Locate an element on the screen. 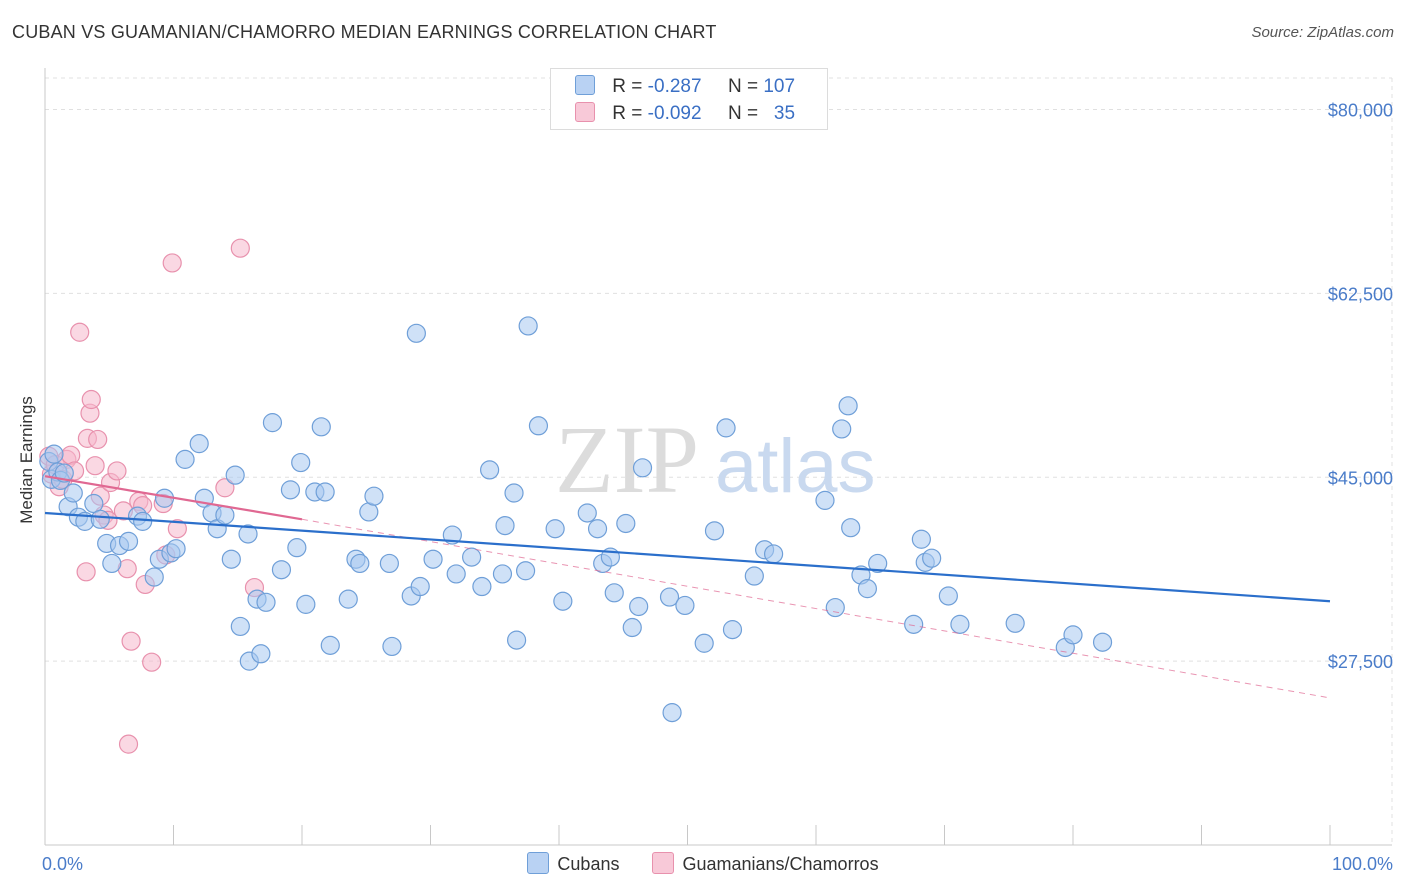 This screenshot has height=892, width=1406. legend-item-guamanians: Guamanians/Chamorros is located at coordinates (765, 863).